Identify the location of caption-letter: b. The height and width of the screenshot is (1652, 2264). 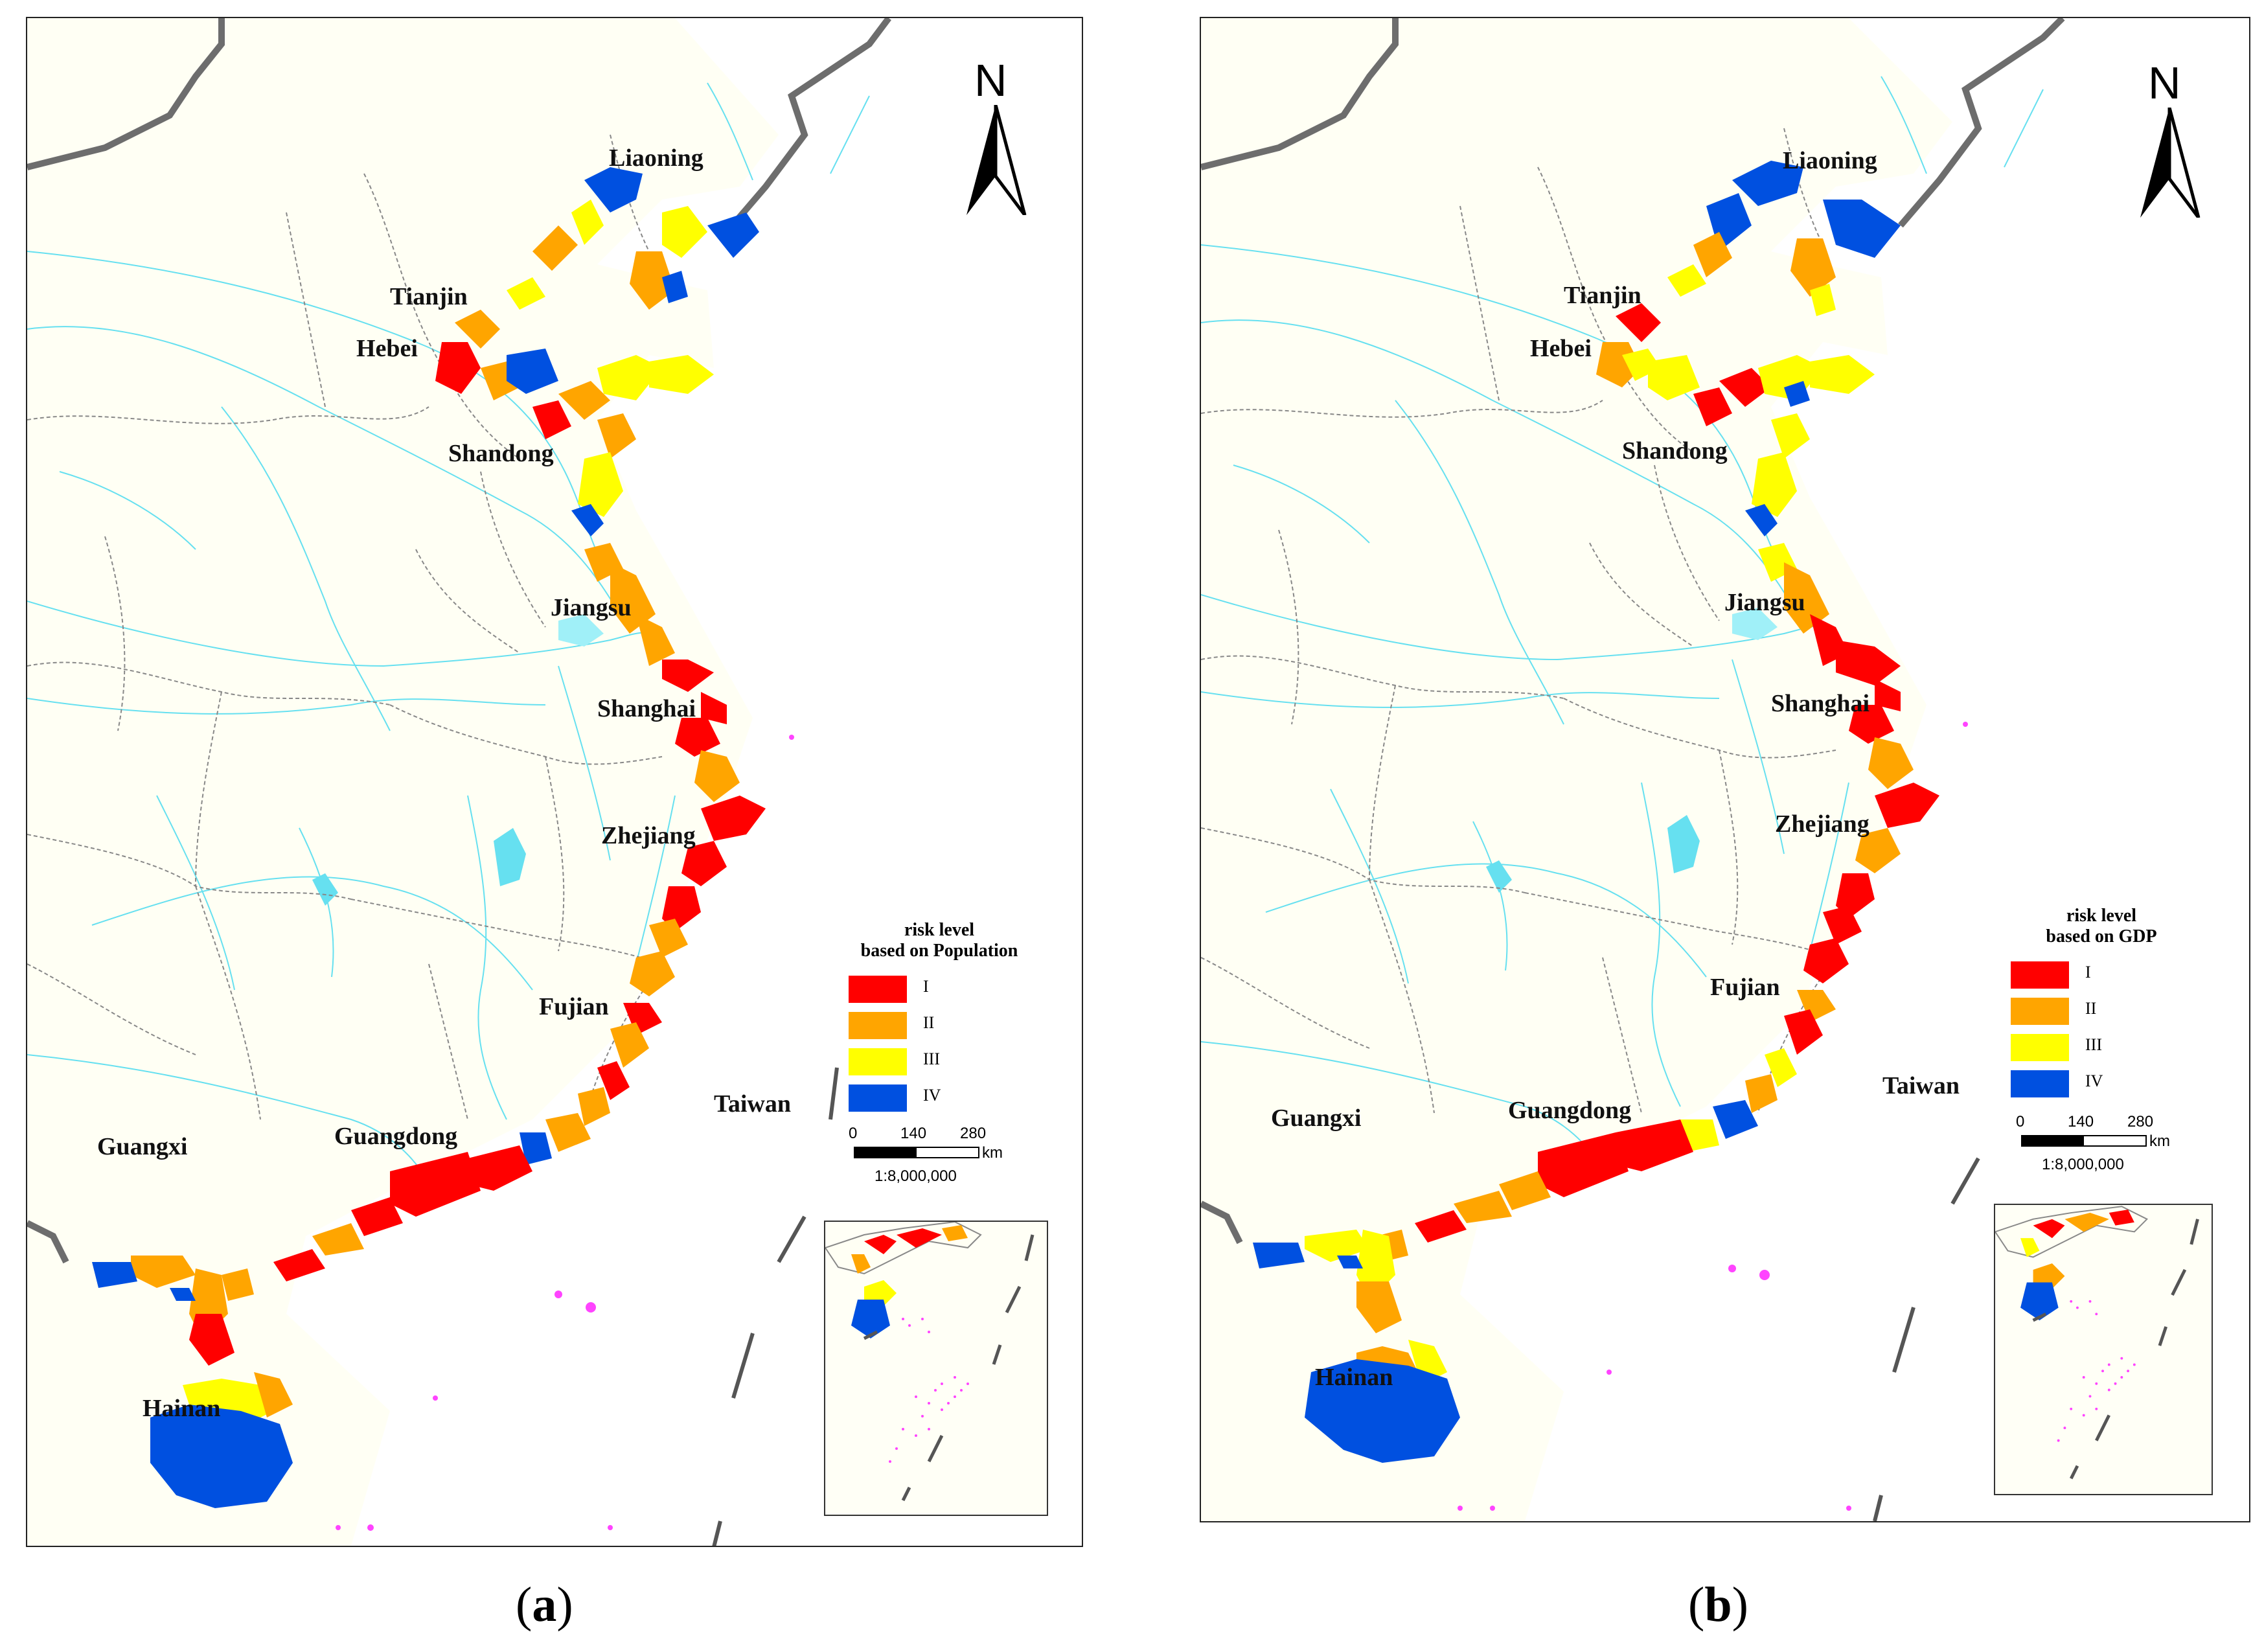
(1718, 1604).